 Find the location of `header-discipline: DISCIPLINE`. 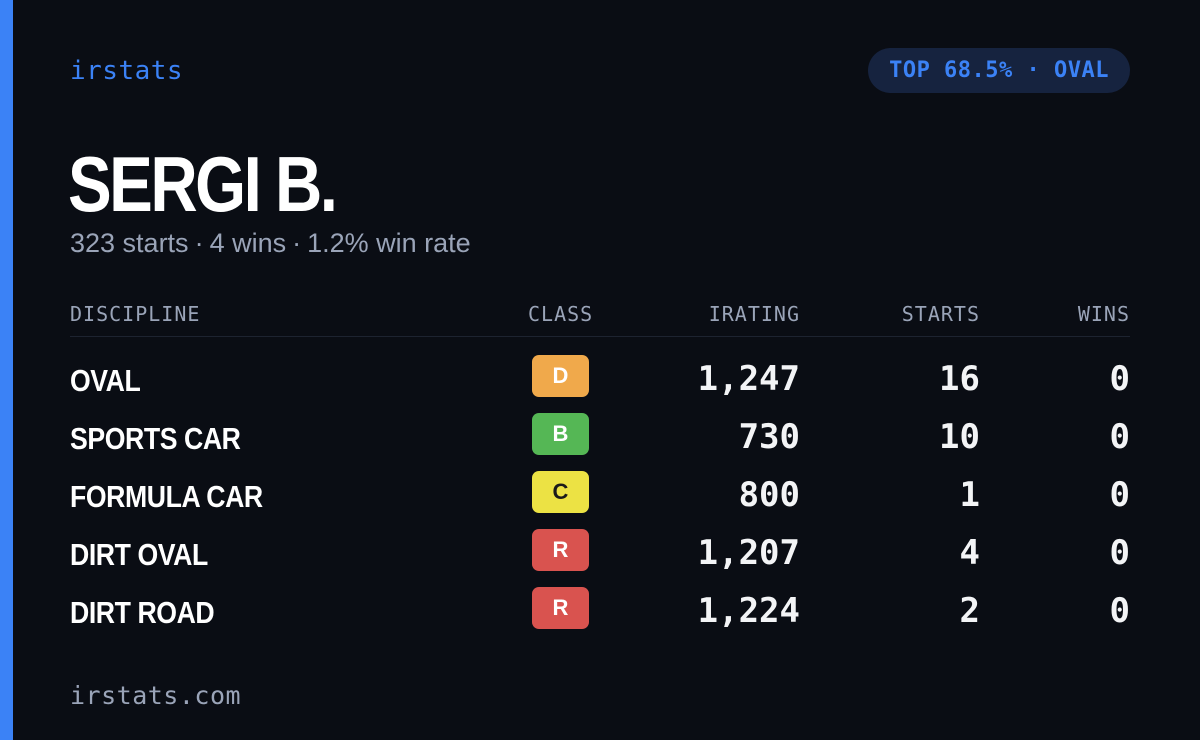

header-discipline: DISCIPLINE is located at coordinates (135, 314).